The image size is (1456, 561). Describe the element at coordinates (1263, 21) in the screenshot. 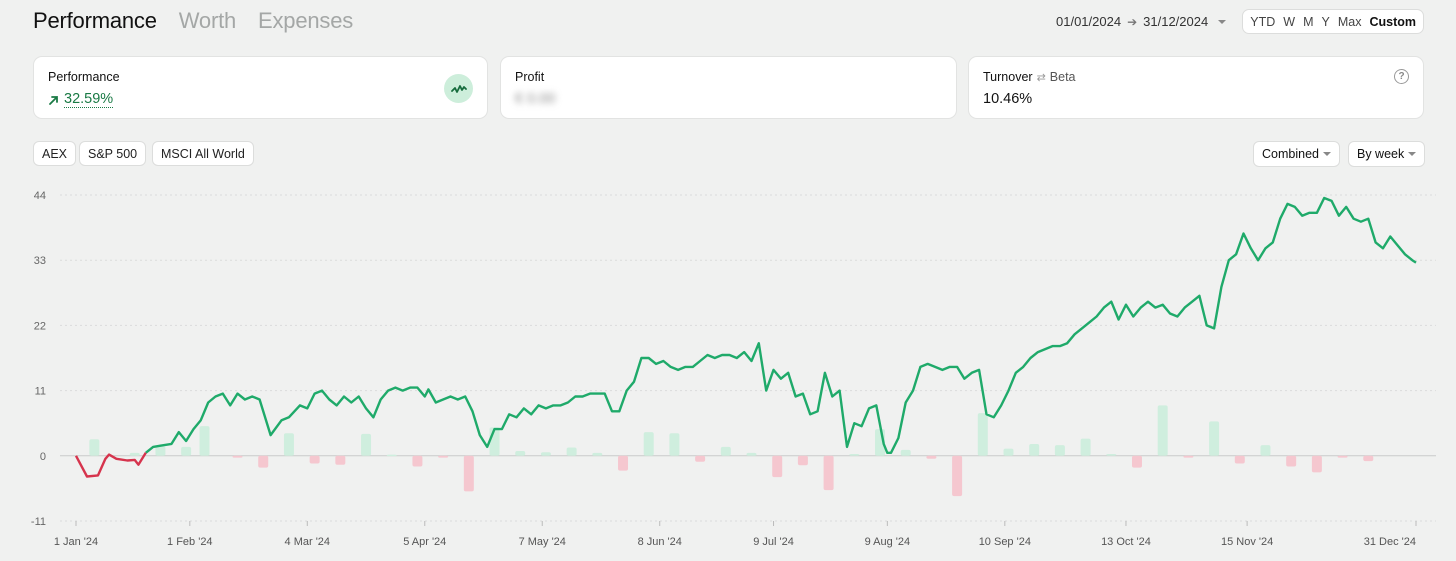

I see `period-ytd: YTD` at that location.